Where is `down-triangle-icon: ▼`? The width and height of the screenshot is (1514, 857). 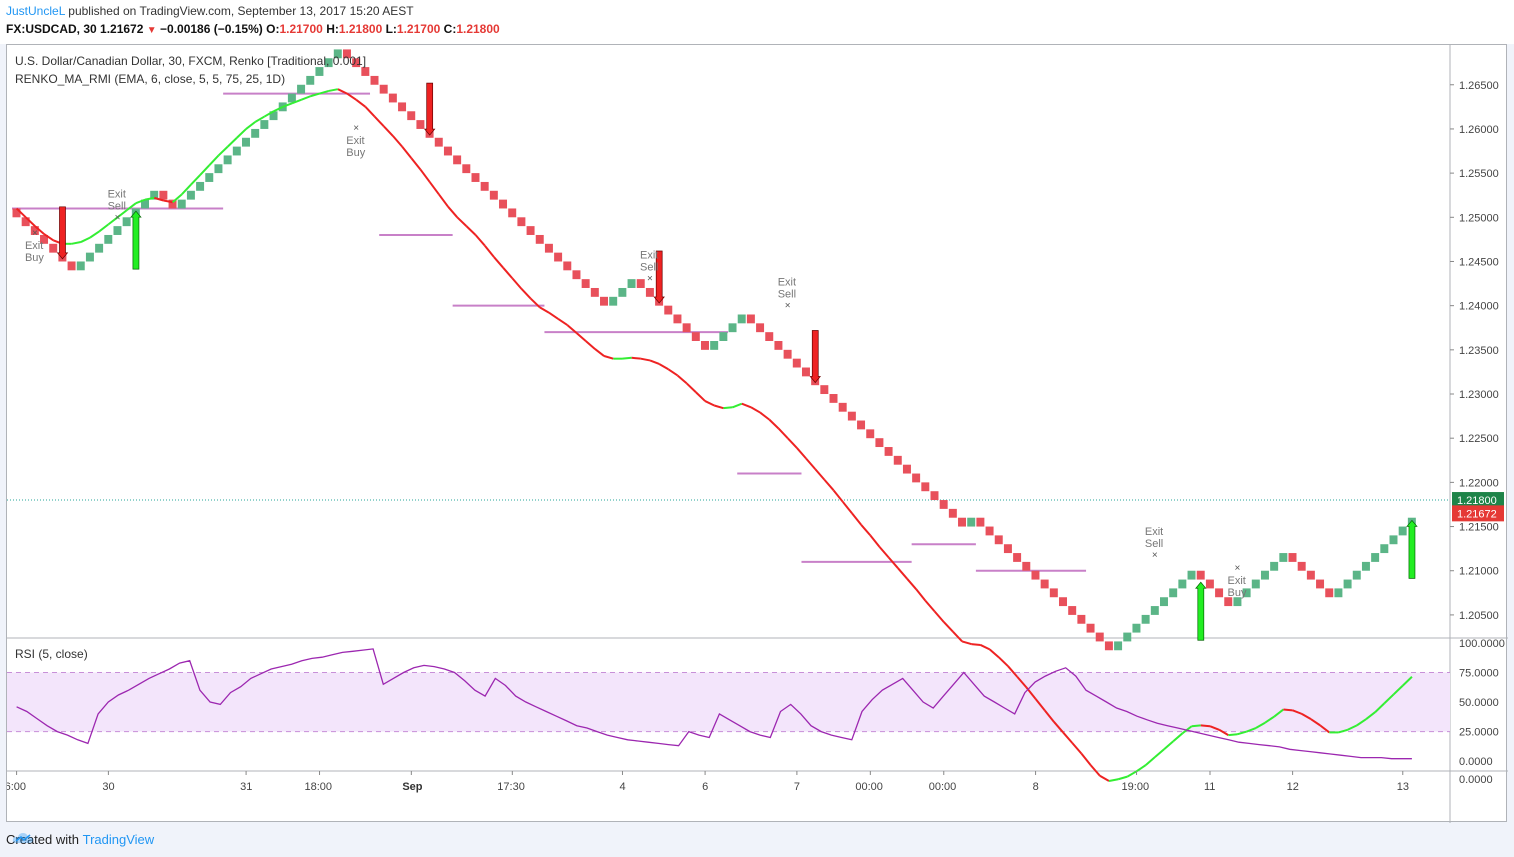
down-triangle-icon: ▼ is located at coordinates (151, 30).